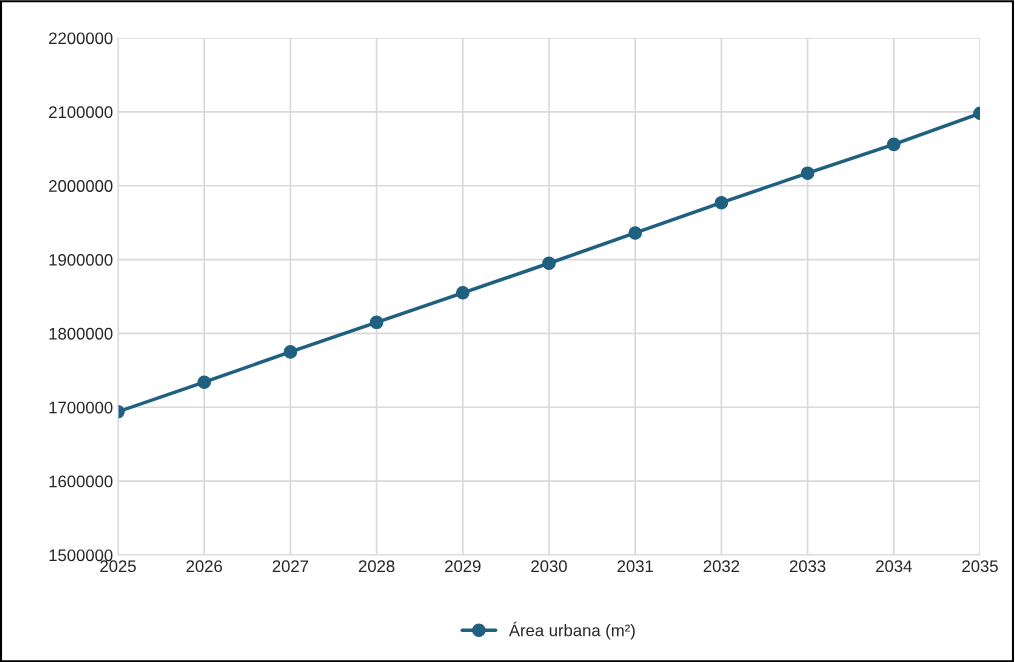 Image resolution: width=1015 pixels, height=662 pixels. I want to click on y-tick-label: 2200000, so click(81, 38).